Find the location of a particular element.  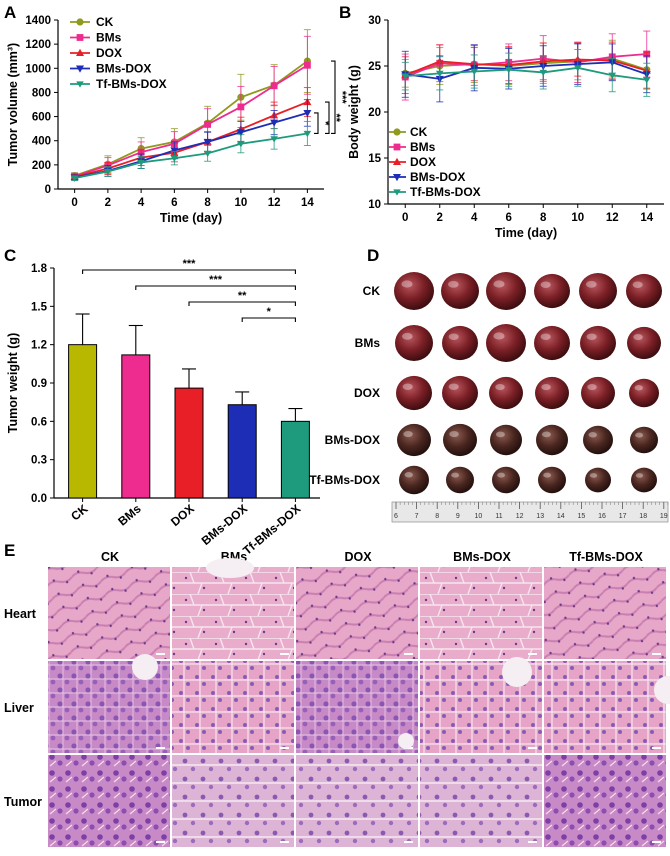

histology-row-label: Liver is located at coordinates (19, 708).